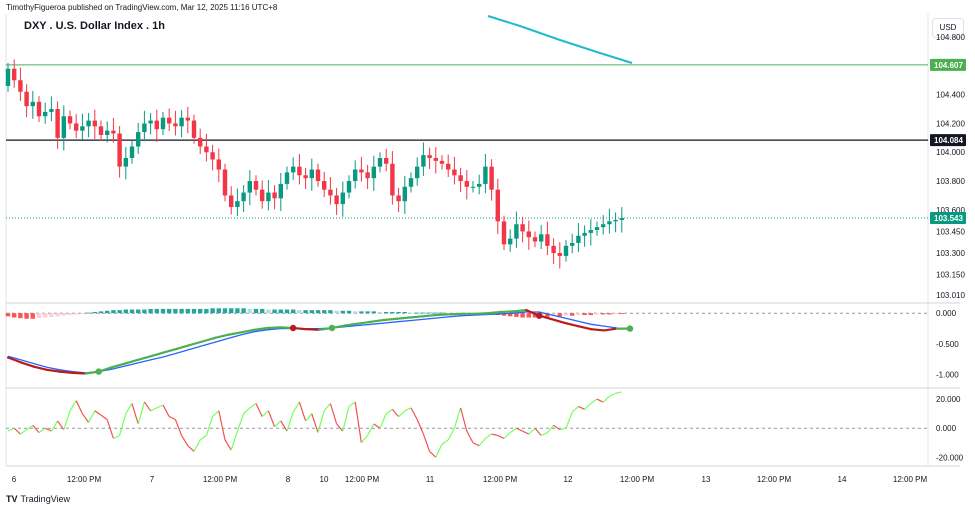  I want to click on indicator2-axis-tick: -20.000, so click(950, 457).